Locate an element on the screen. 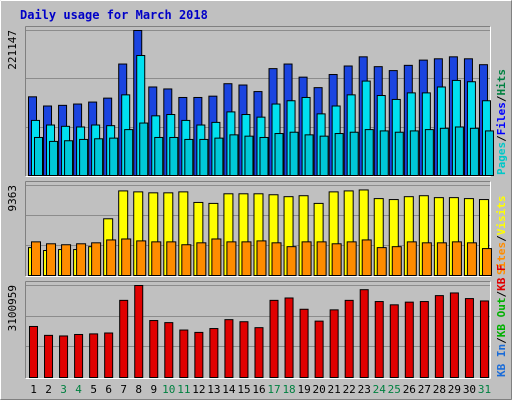 The width and height of the screenshot is (512, 400). x-tick-label-8: 8 is located at coordinates (138, 389).